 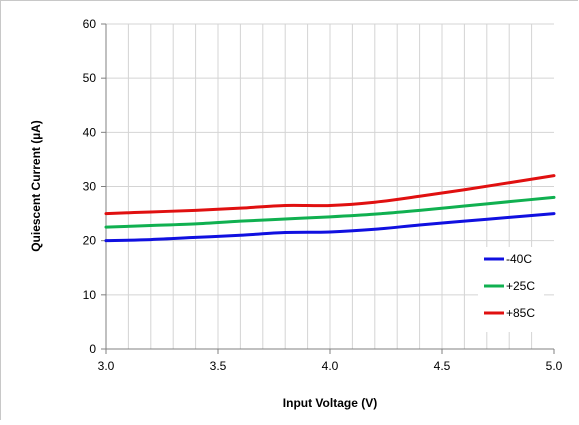 I want to click on y-tick-label: 10, so click(x=90, y=295).